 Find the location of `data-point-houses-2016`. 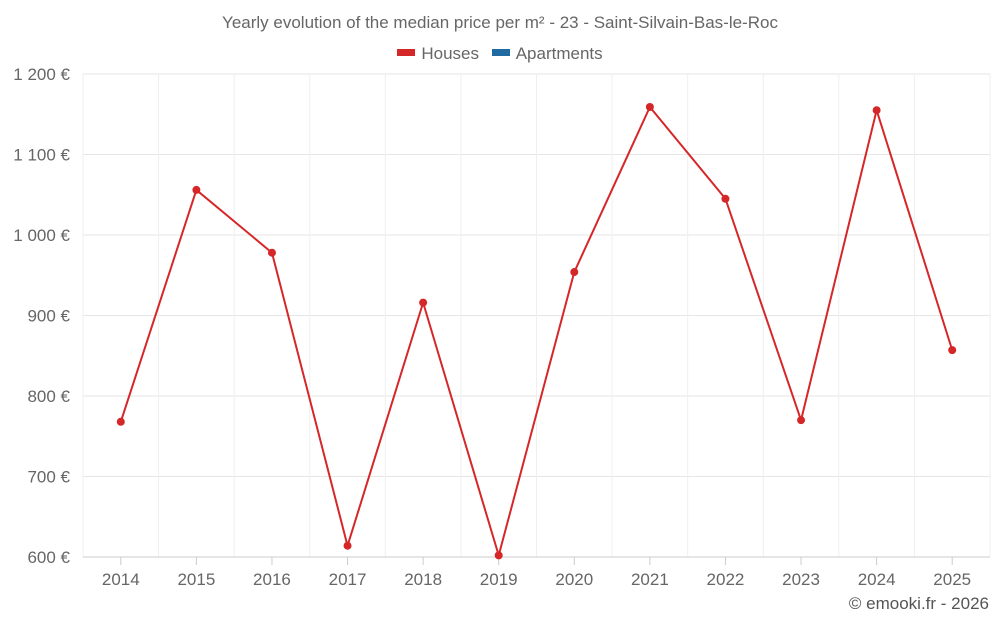

data-point-houses-2016 is located at coordinates (271, 252).